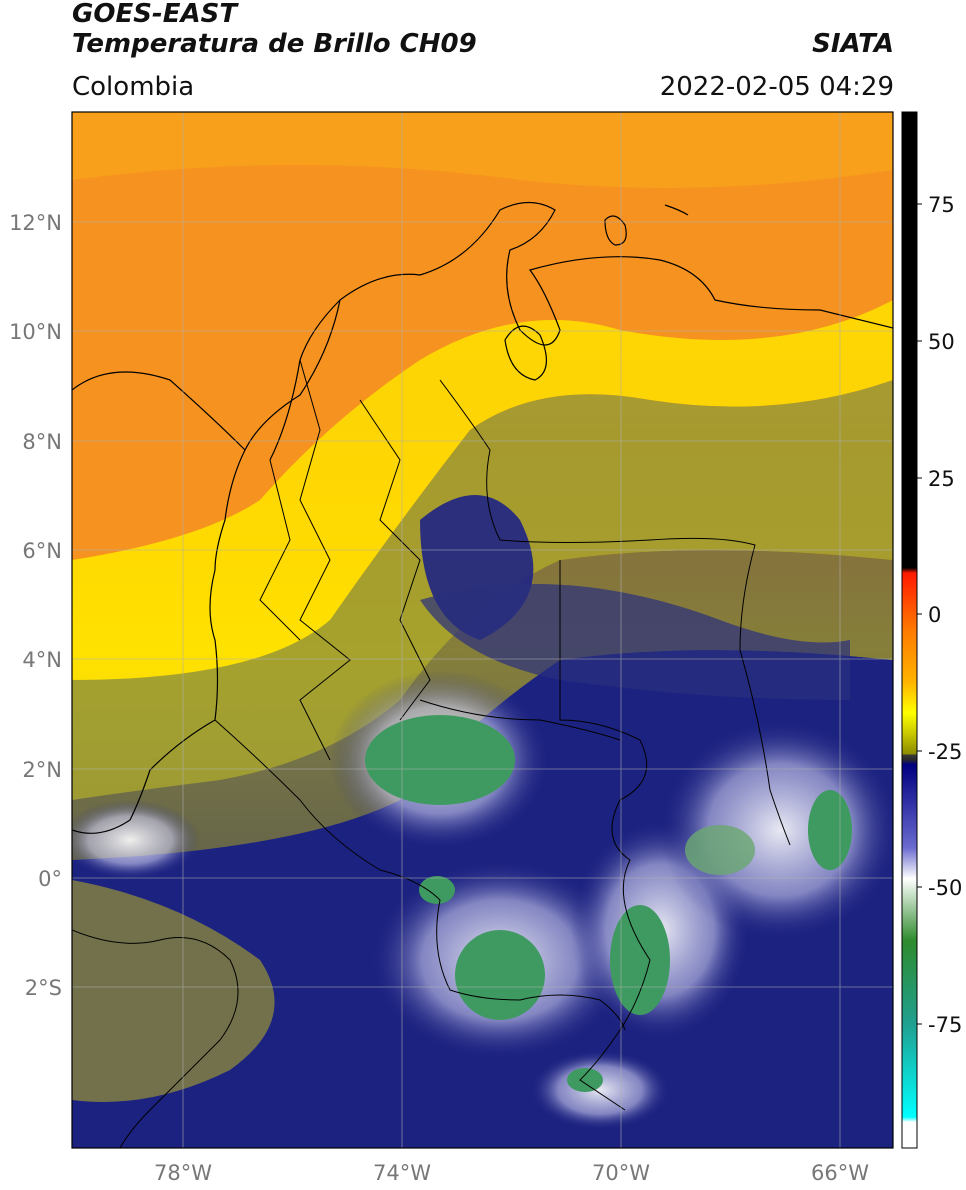 The image size is (966, 1190). I want to click on lon-label: 74°W, so click(402, 1173).